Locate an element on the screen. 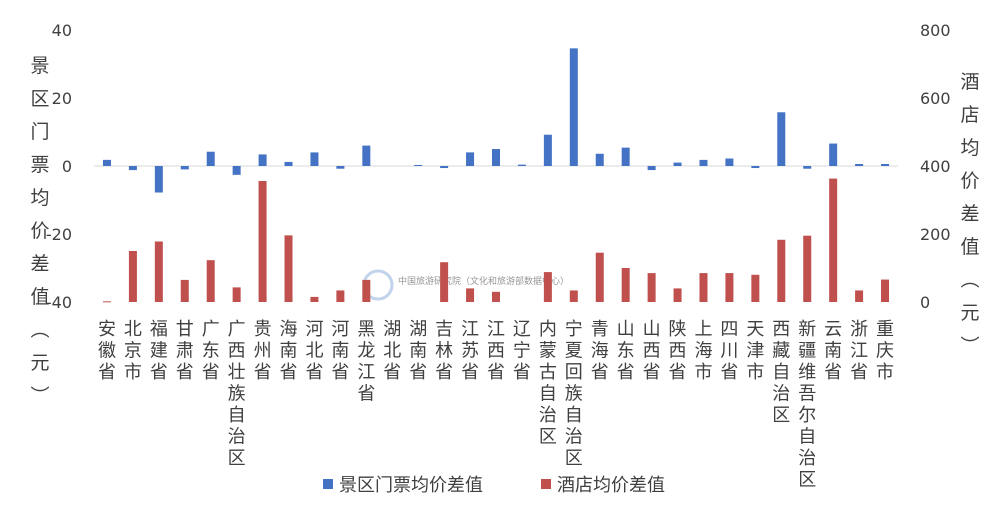 Image resolution: width=1000 pixels, height=514 pixels. right-axis-tick-label: 400 is located at coordinates (935, 166).